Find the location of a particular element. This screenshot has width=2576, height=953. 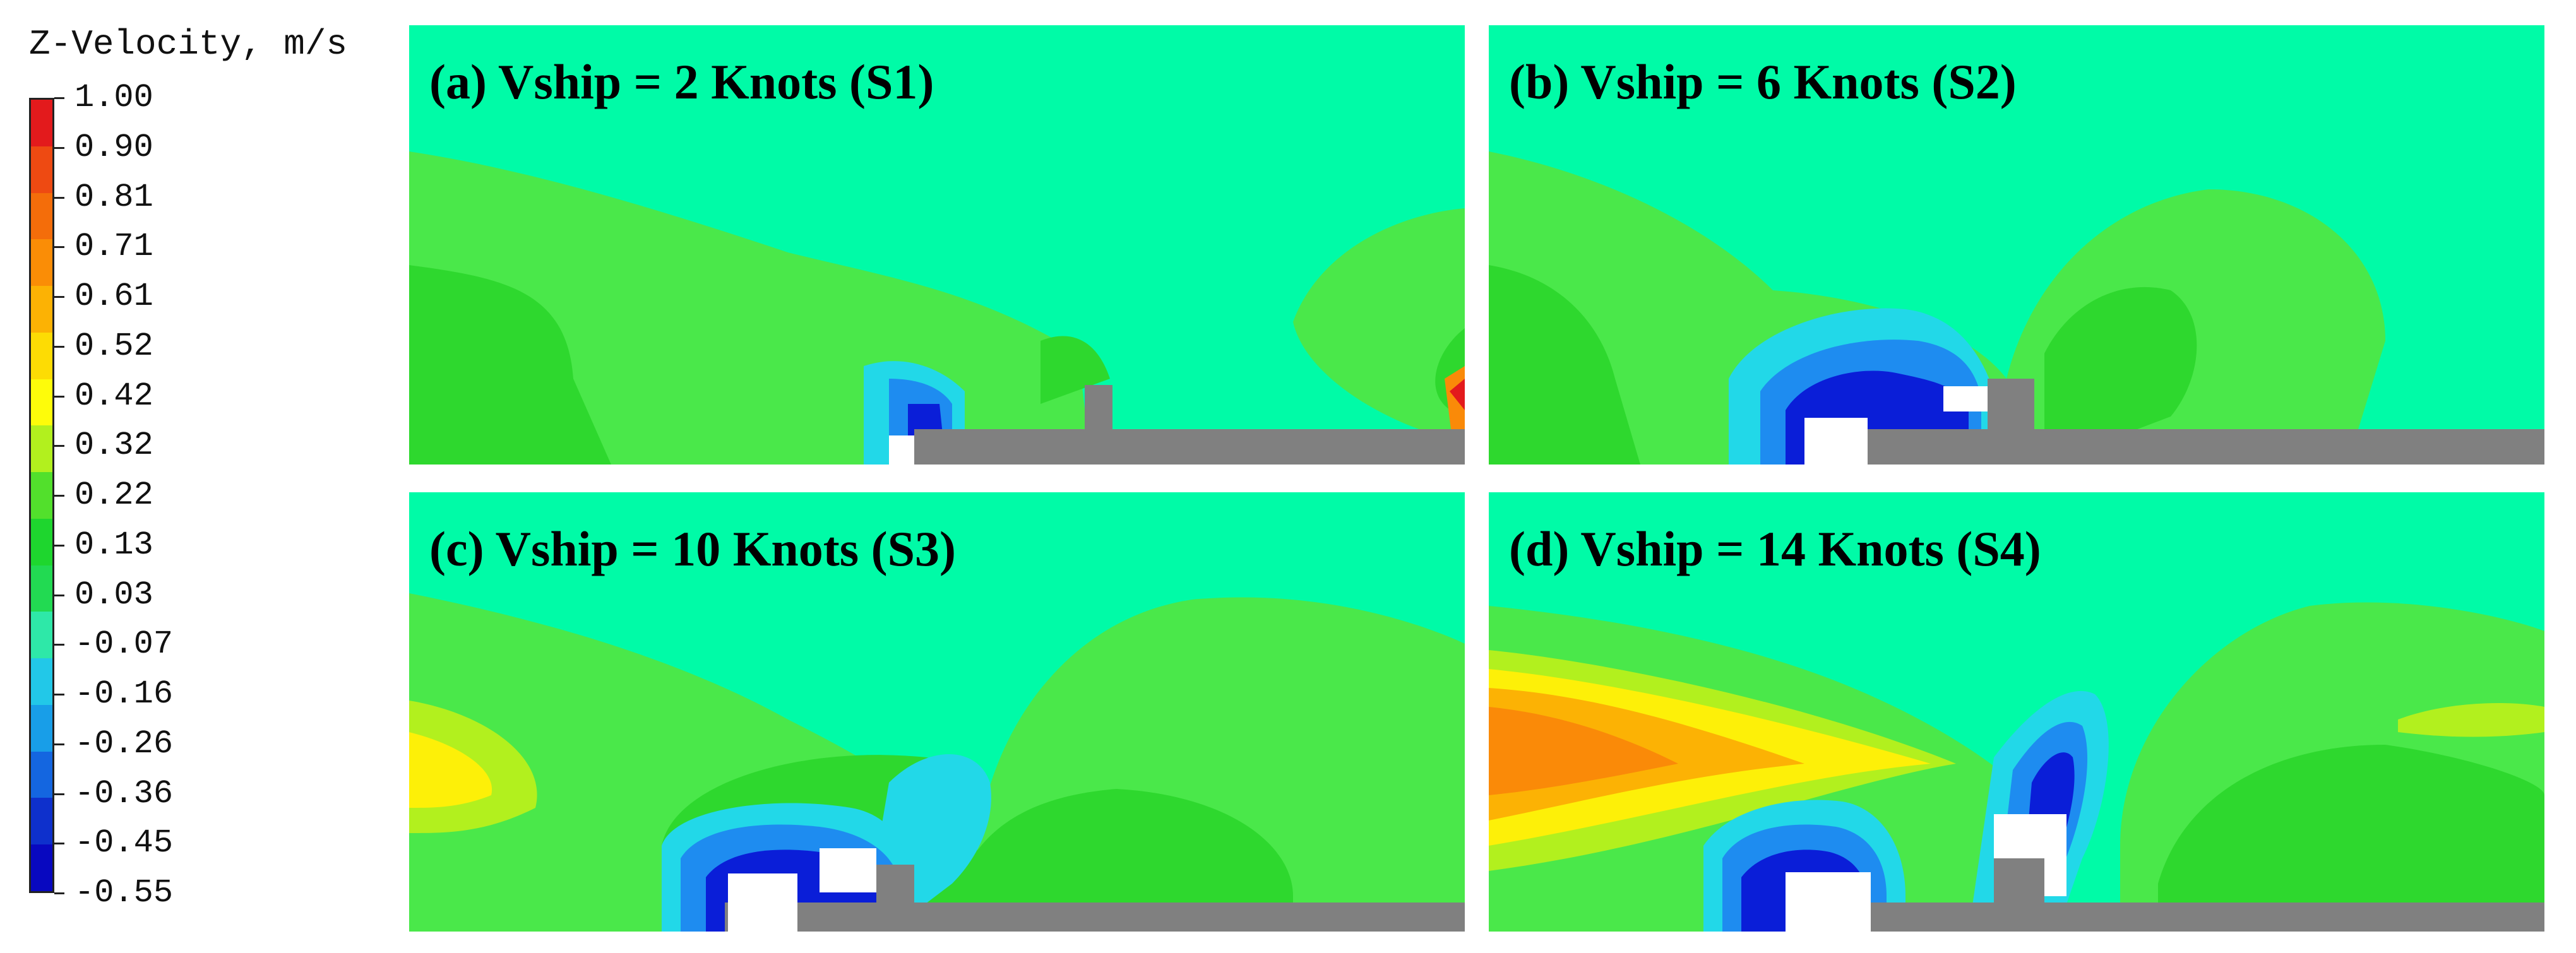

colorbar-tick-label: 0.90 is located at coordinates (114, 147).